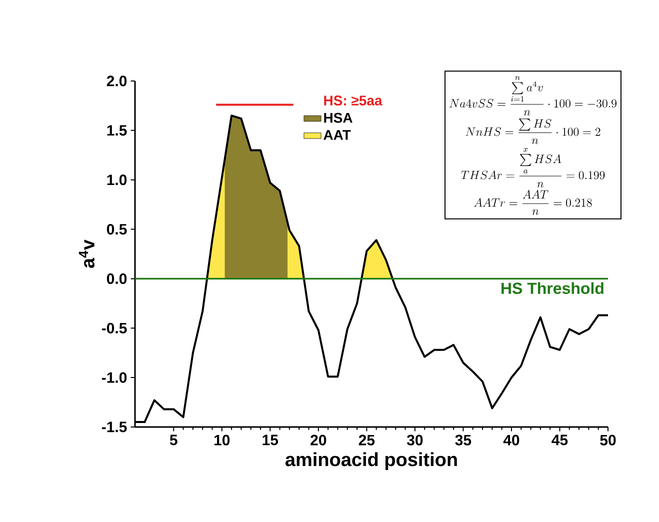 The height and width of the screenshot is (522, 659). What do you see at coordinates (114, 377) in the screenshot?
I see `y-tick-label: -1.0` at bounding box center [114, 377].